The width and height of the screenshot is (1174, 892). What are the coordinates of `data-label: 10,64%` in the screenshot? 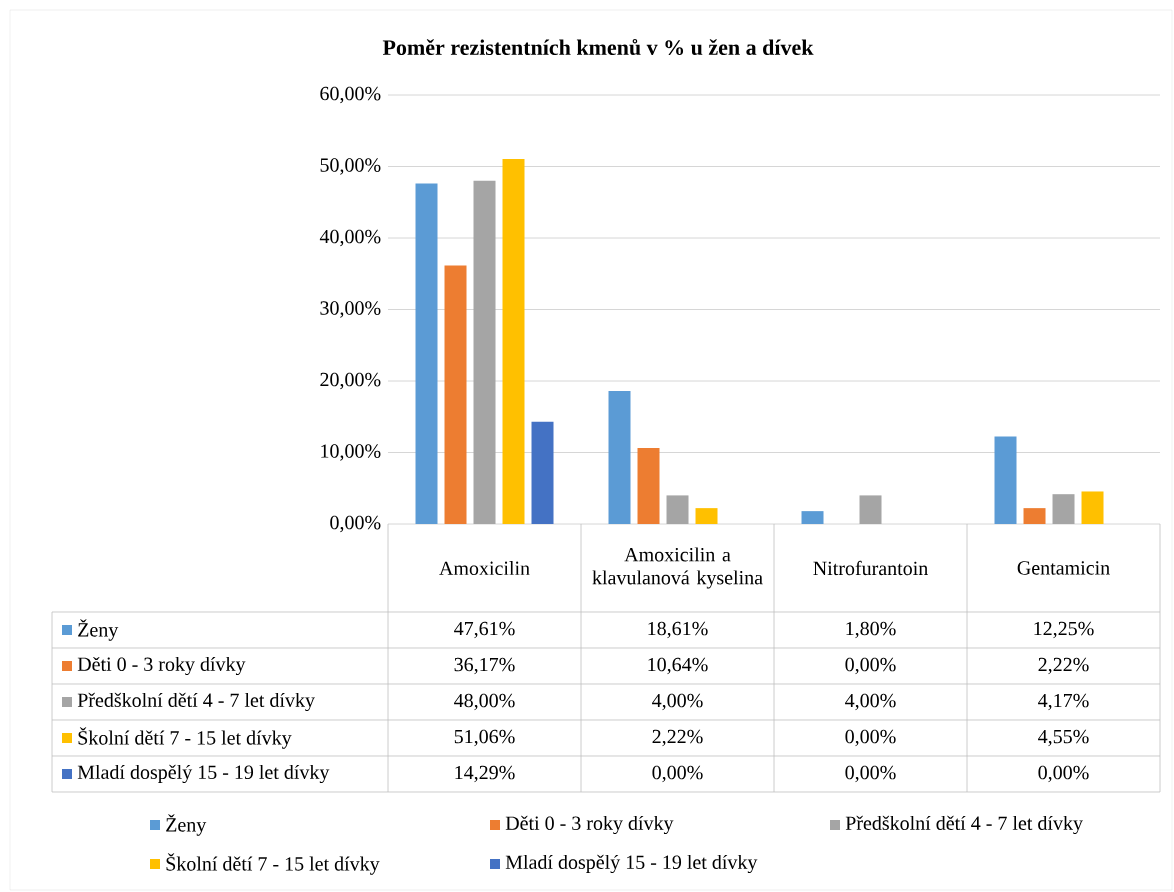 It's located at (678, 666).